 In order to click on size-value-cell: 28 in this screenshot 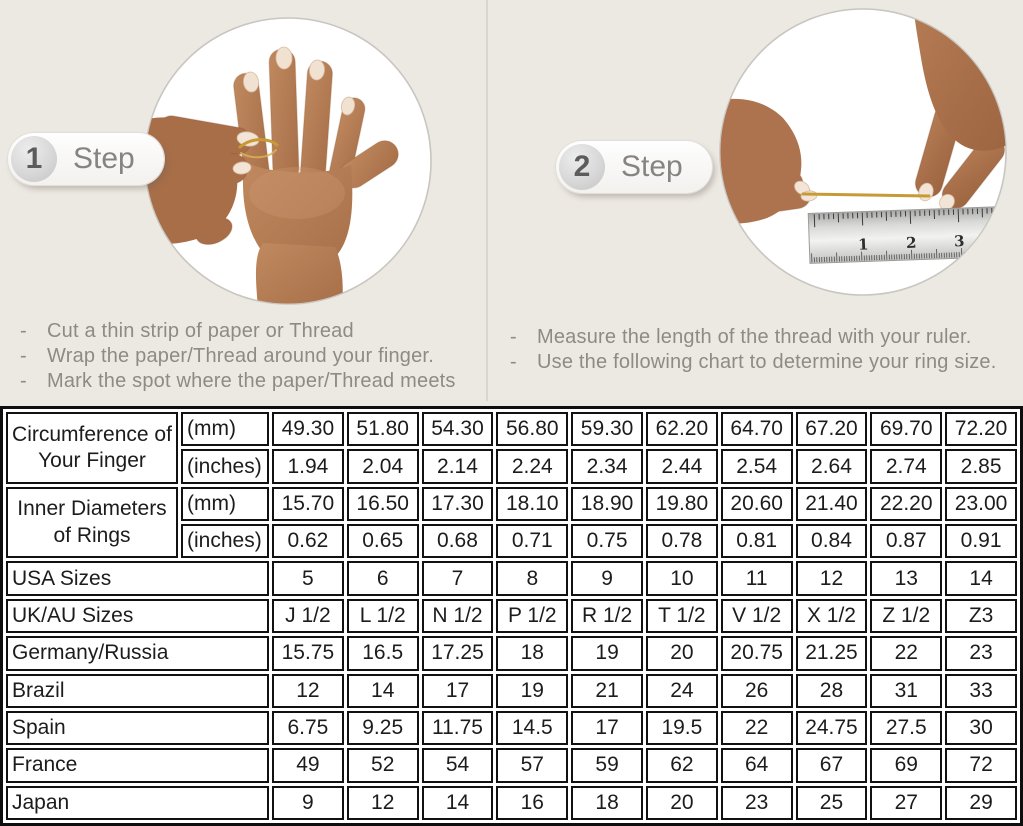, I will do `click(831, 690)`.